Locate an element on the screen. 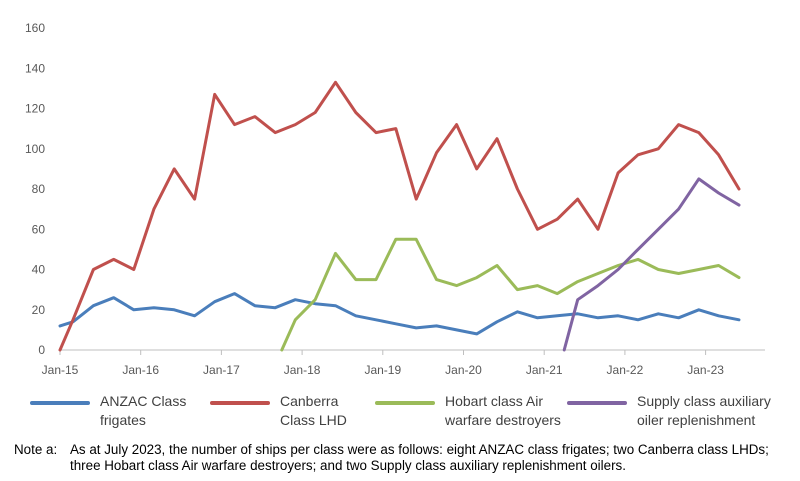  x-tick-label: Jan-21 is located at coordinates (544, 370).